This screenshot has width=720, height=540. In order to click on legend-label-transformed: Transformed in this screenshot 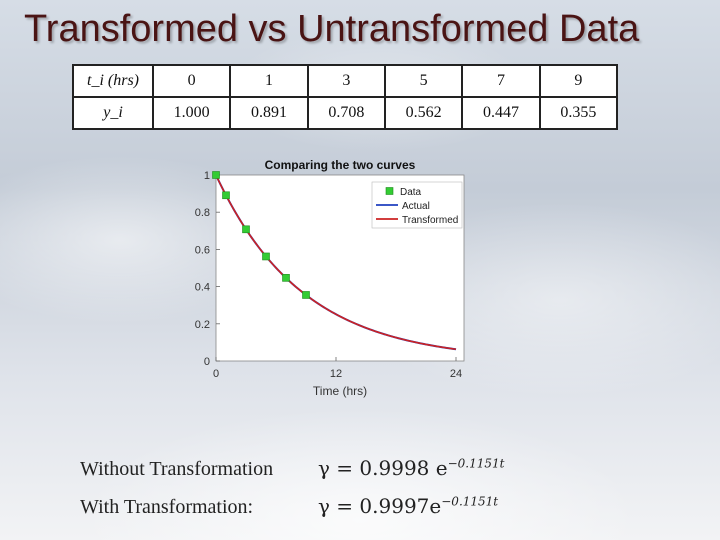, I will do `click(430, 220)`.